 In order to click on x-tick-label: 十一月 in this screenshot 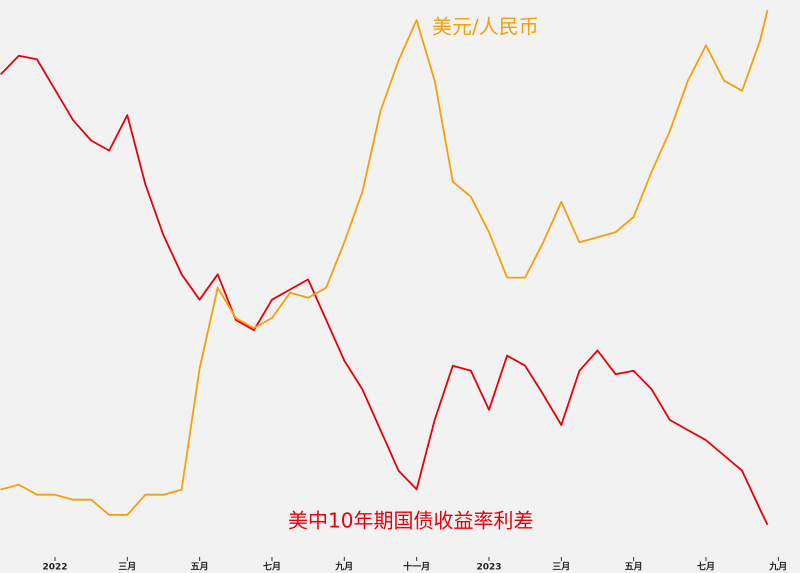, I will do `click(416, 567)`.